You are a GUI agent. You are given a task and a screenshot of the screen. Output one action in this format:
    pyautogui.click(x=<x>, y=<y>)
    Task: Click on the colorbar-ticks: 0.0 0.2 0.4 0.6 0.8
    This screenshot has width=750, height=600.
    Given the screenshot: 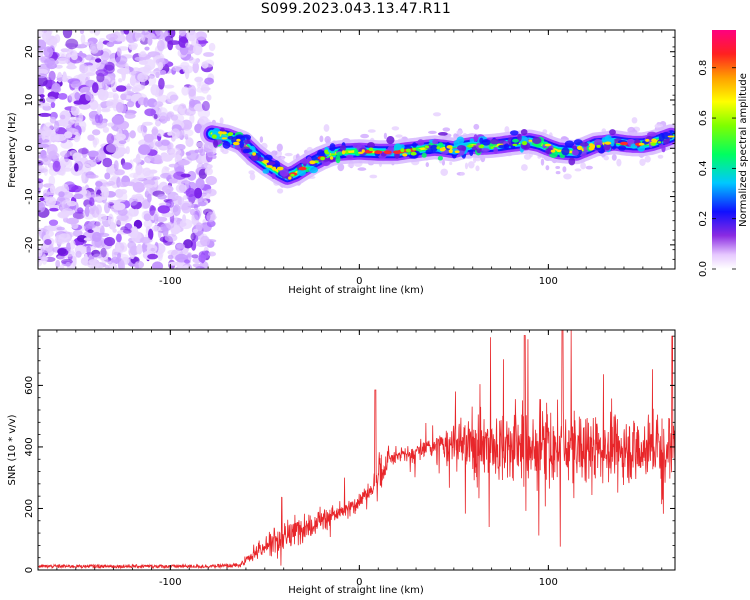 What is the action you would take?
    pyautogui.click(x=717, y=168)
    